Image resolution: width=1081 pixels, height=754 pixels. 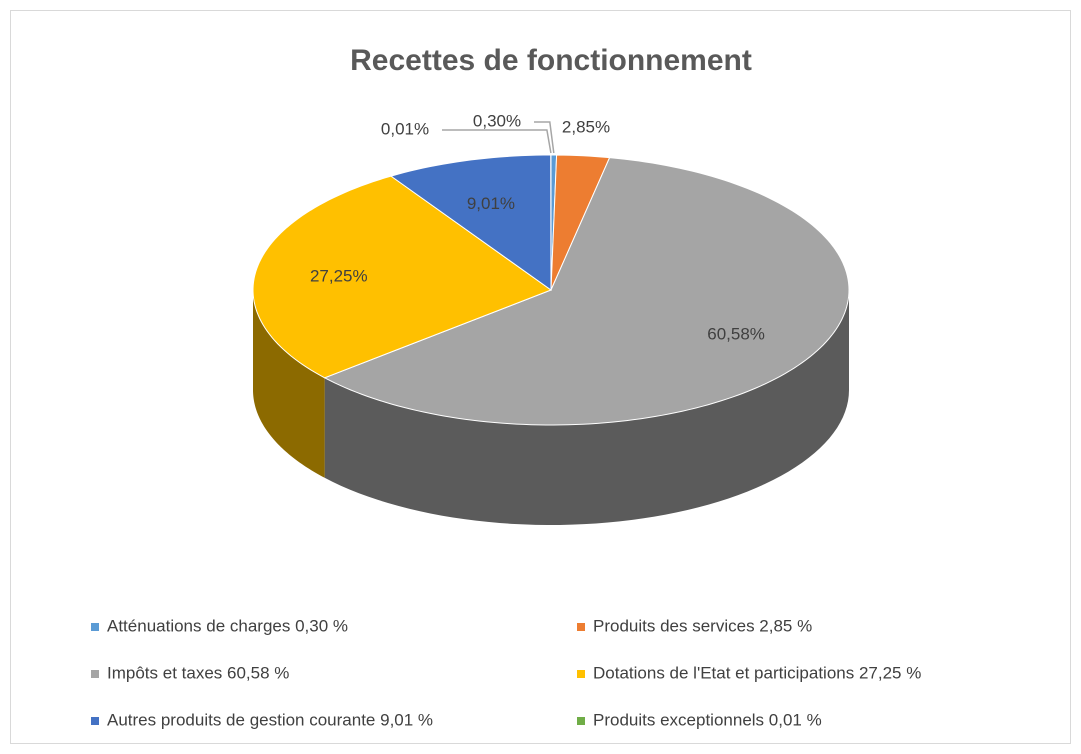 What do you see at coordinates (198, 672) in the screenshot?
I see `legend-label: Impôts et taxes 60,58 %` at bounding box center [198, 672].